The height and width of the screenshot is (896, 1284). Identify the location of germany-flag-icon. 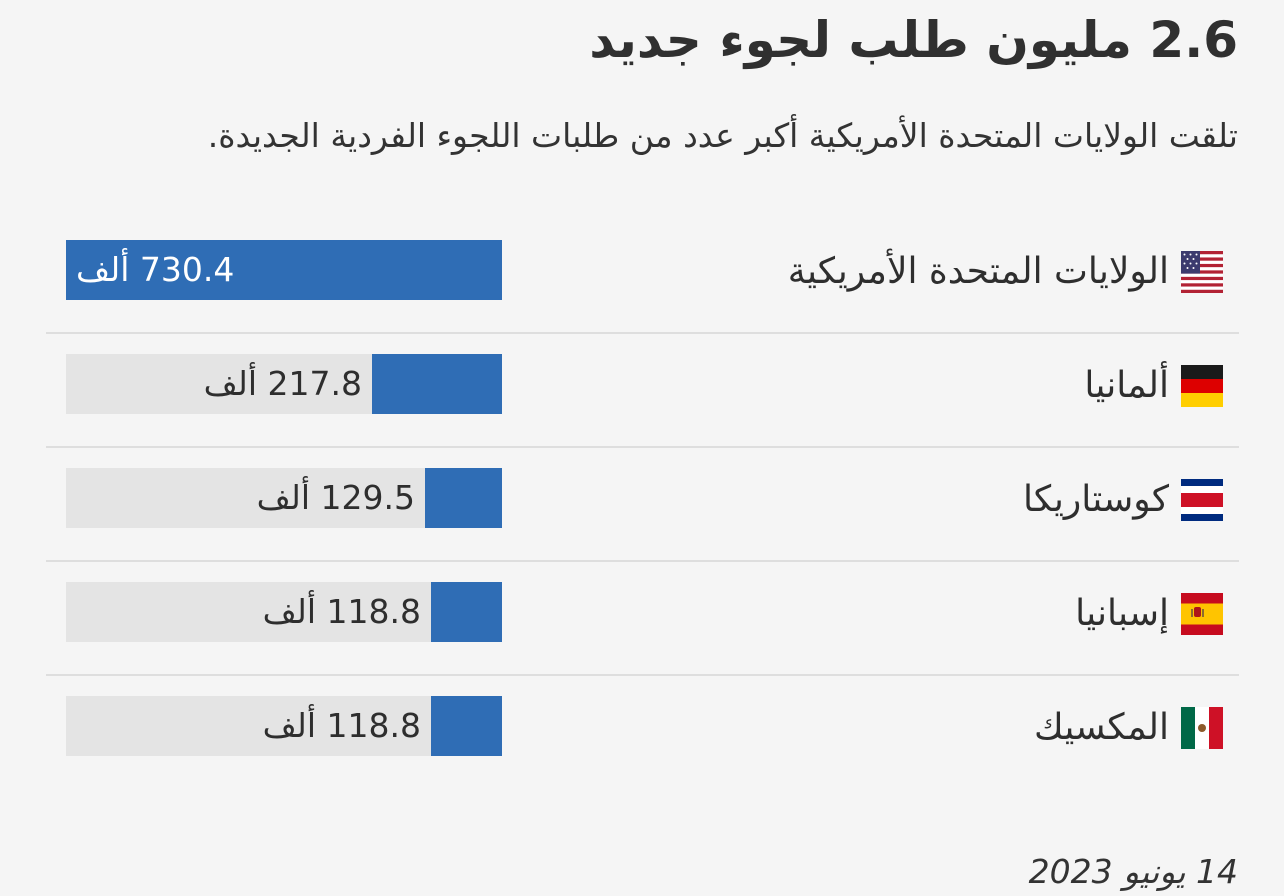
(1202, 386).